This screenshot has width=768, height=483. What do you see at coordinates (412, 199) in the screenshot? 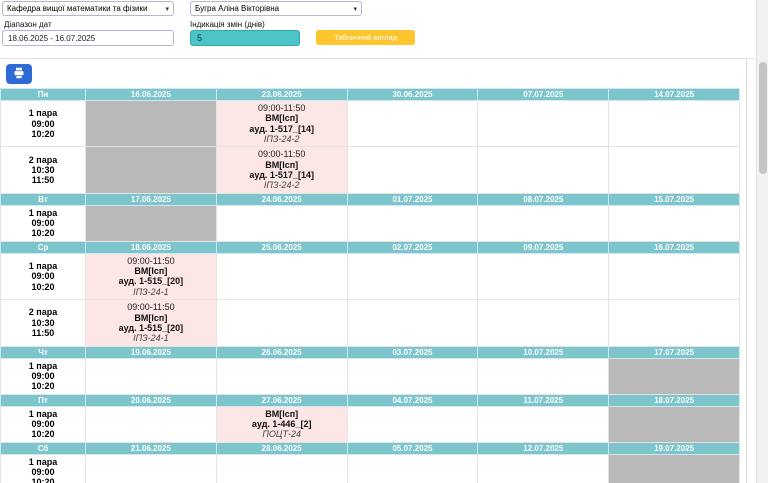
I see `date-header: 01.07.2025` at bounding box center [412, 199].